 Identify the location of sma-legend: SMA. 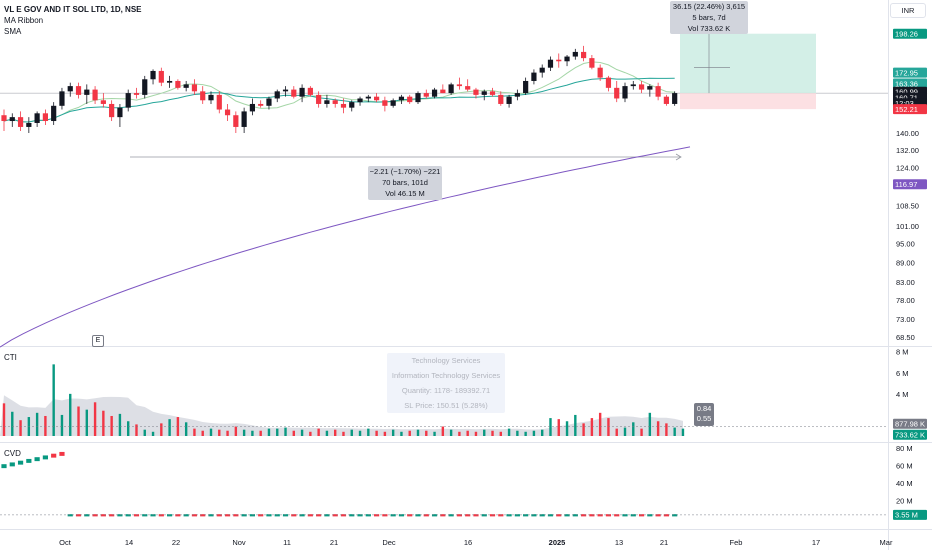
(13, 31).